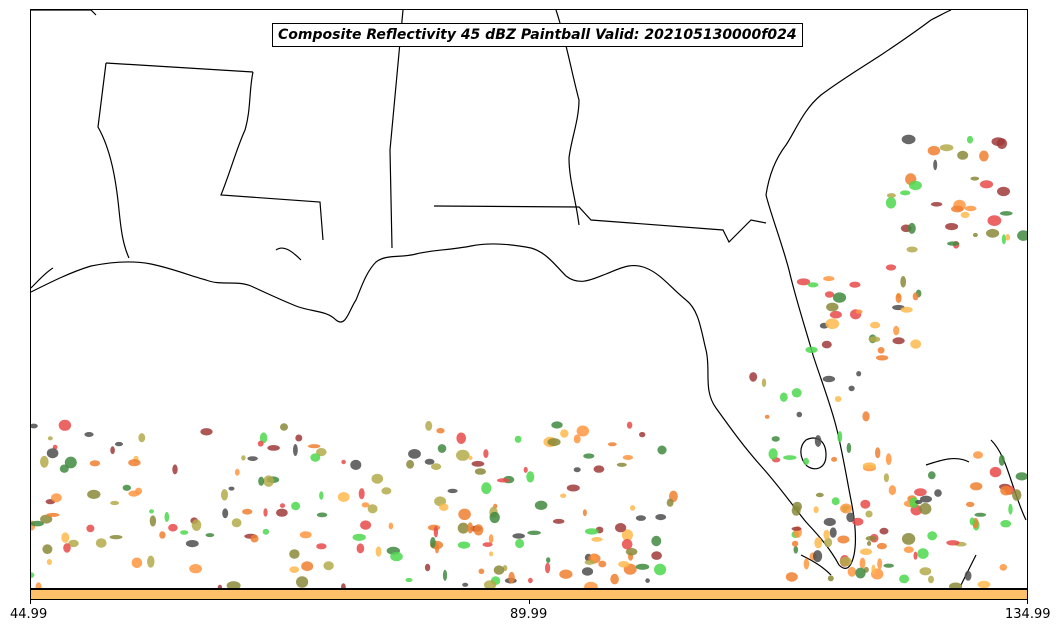  I want to click on state-line-la-ar, so click(179, 67).